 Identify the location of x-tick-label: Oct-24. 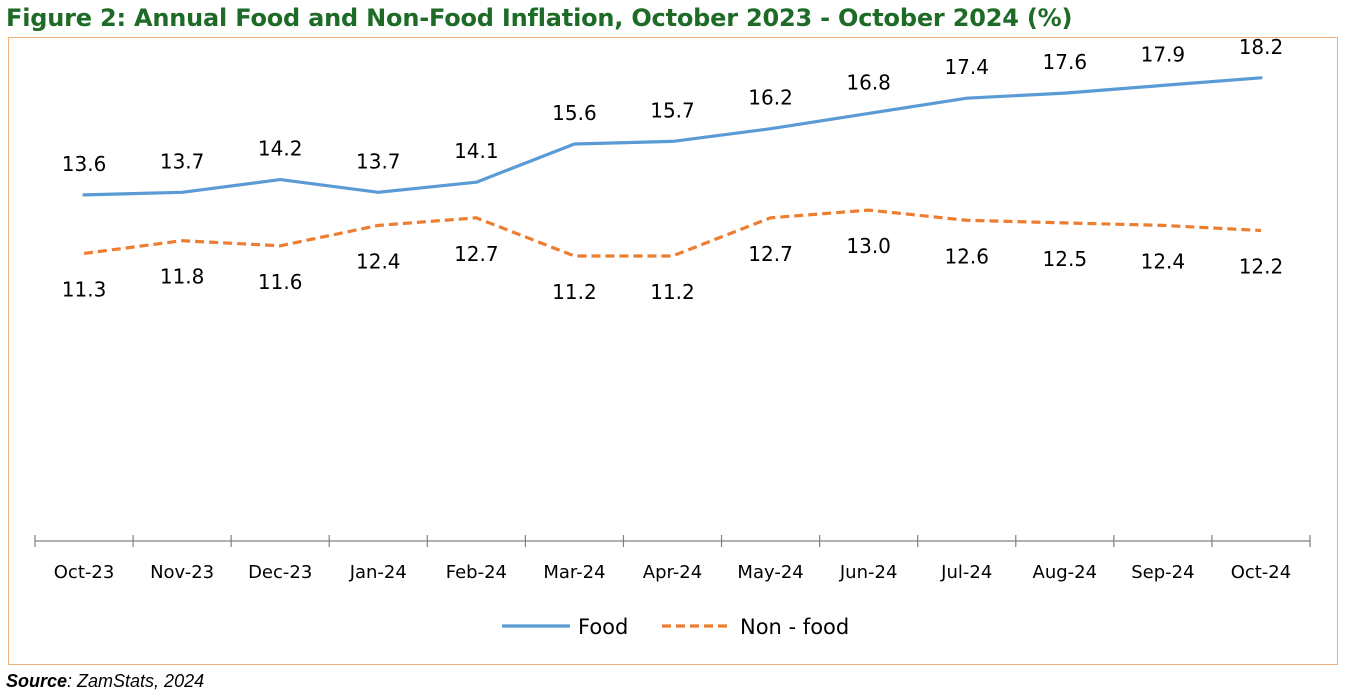
(1261, 572).